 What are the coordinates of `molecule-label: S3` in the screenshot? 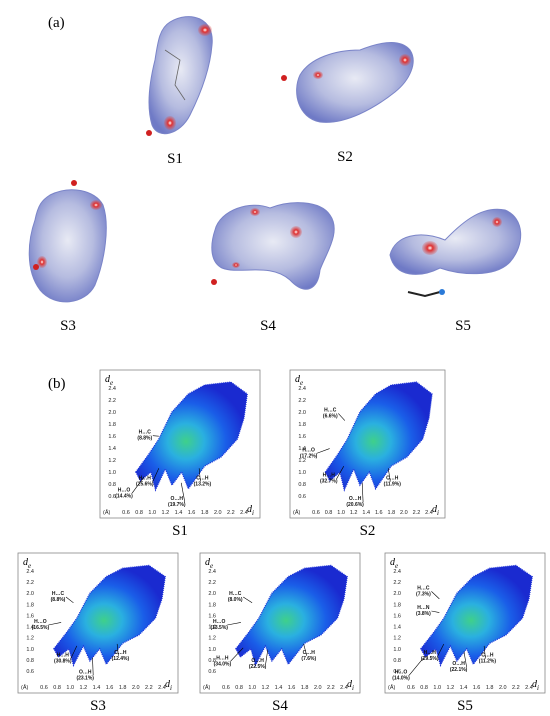 It's located at (68, 326).